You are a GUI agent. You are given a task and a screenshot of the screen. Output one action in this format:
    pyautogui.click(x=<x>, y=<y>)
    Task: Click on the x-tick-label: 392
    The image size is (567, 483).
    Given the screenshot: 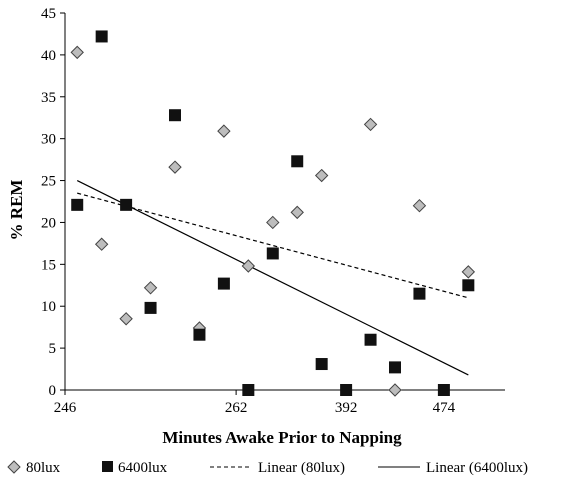 What is the action you would take?
    pyautogui.click(x=346, y=408)
    